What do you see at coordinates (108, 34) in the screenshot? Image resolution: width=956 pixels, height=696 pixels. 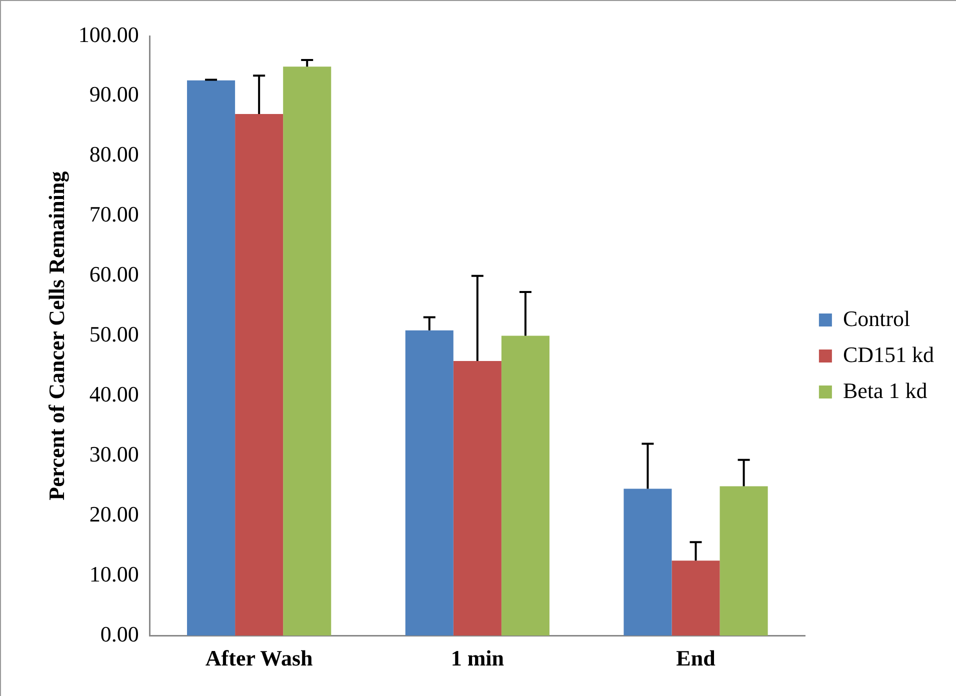 I see `y-tick-label: 100.00` at bounding box center [108, 34].